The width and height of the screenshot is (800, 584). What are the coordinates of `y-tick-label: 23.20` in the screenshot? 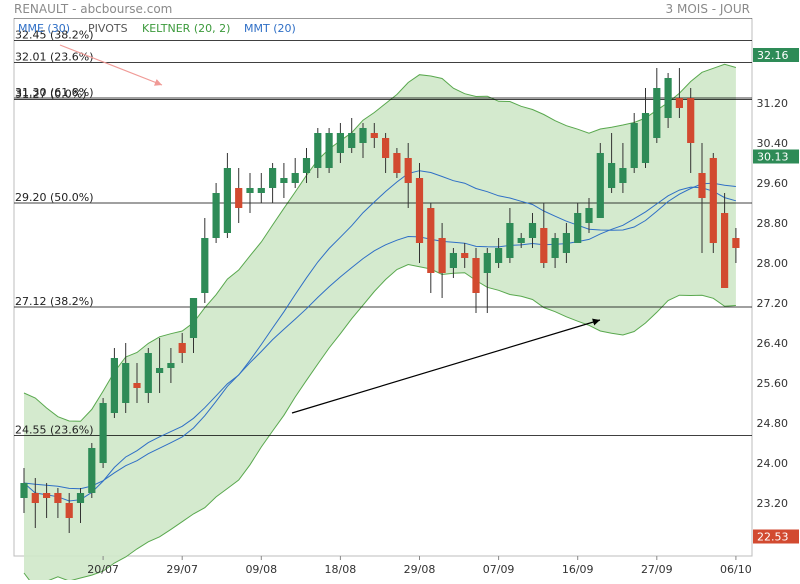 It's located at (773, 503).